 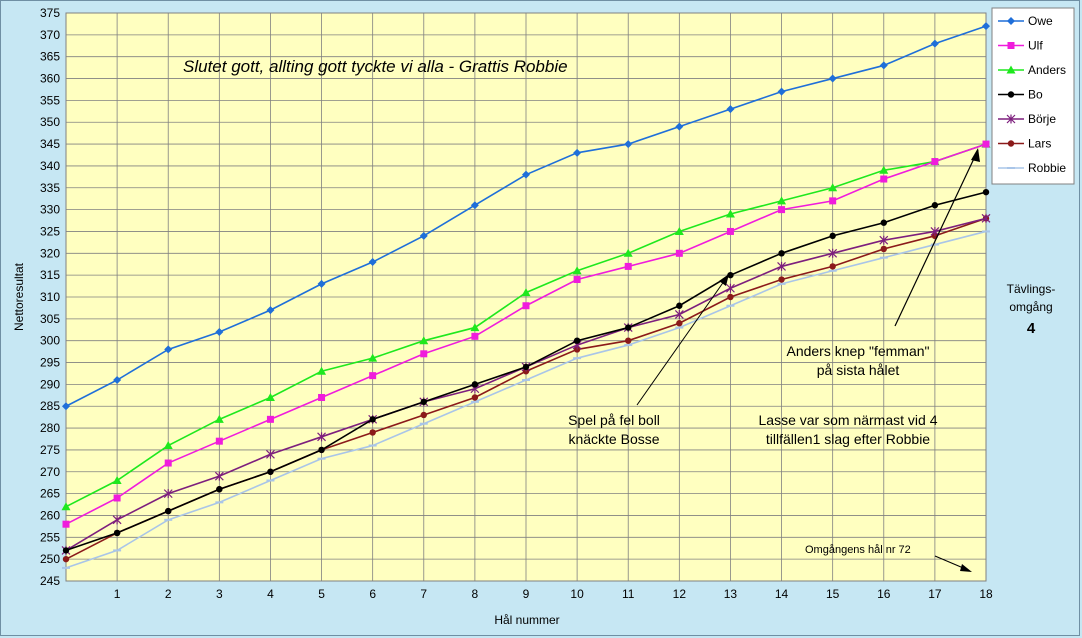 What do you see at coordinates (1039, 144) in the screenshot?
I see `legend-label: Lars` at bounding box center [1039, 144].